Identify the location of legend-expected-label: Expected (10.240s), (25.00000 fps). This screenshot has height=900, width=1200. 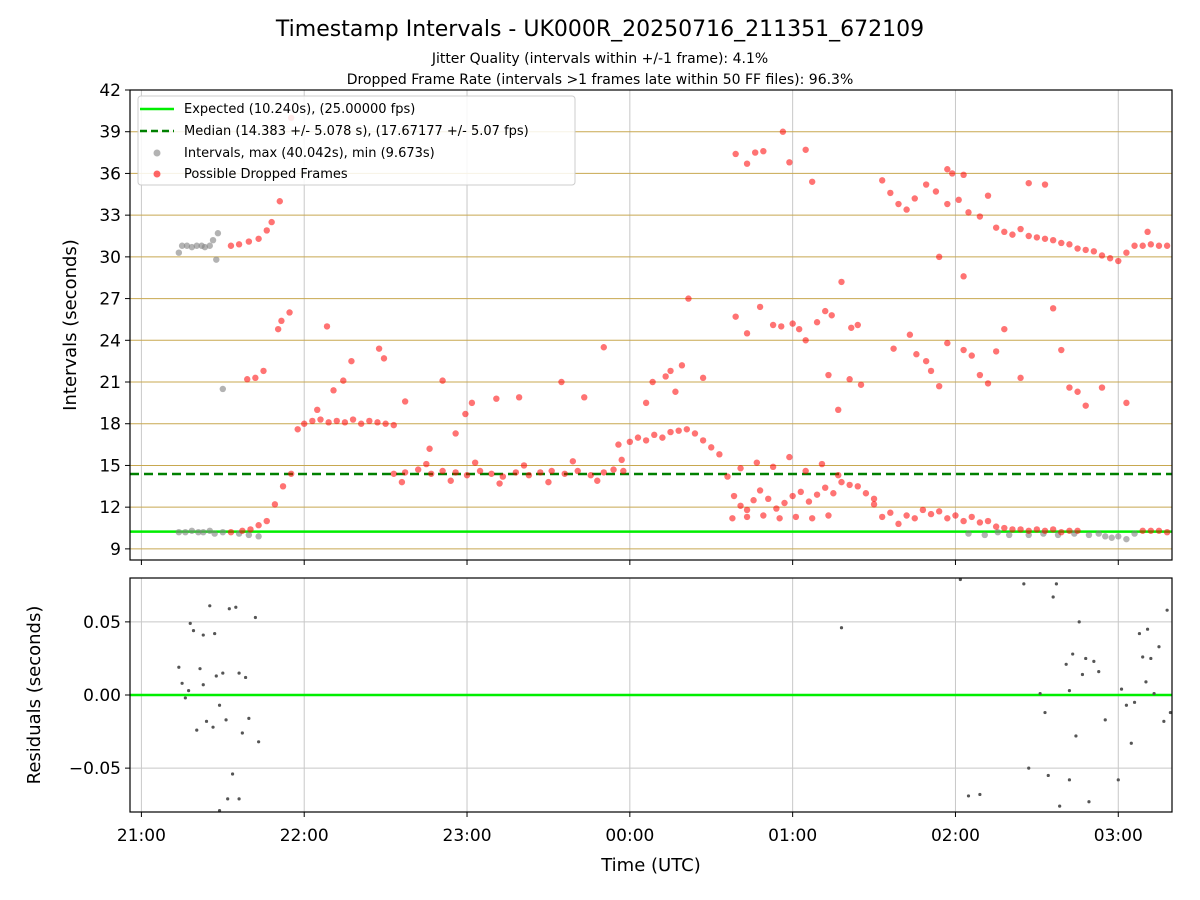
(299, 109).